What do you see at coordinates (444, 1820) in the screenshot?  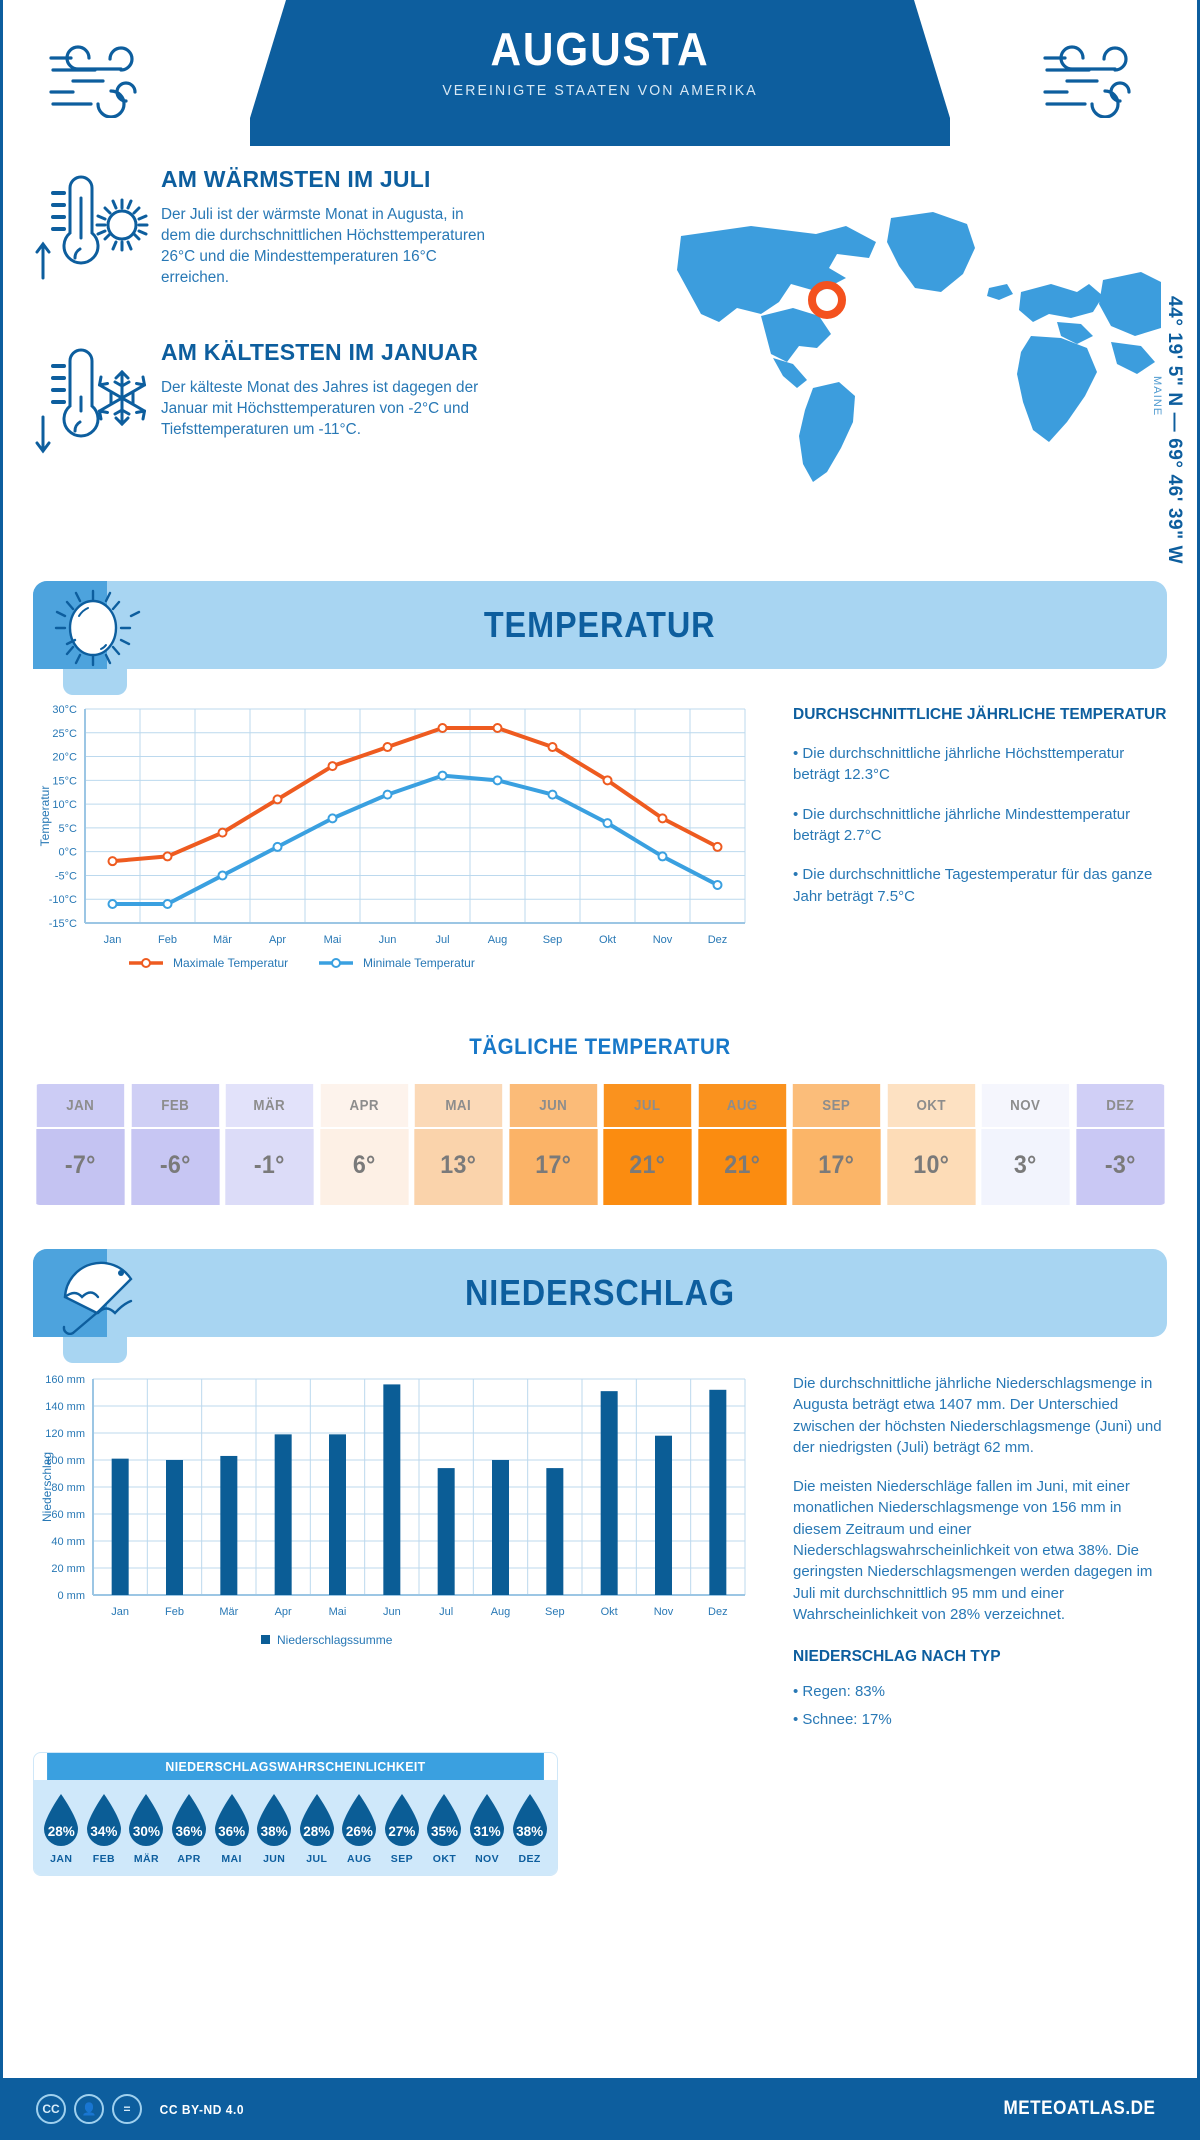 I see `water-drop-icon: 35%` at bounding box center [444, 1820].